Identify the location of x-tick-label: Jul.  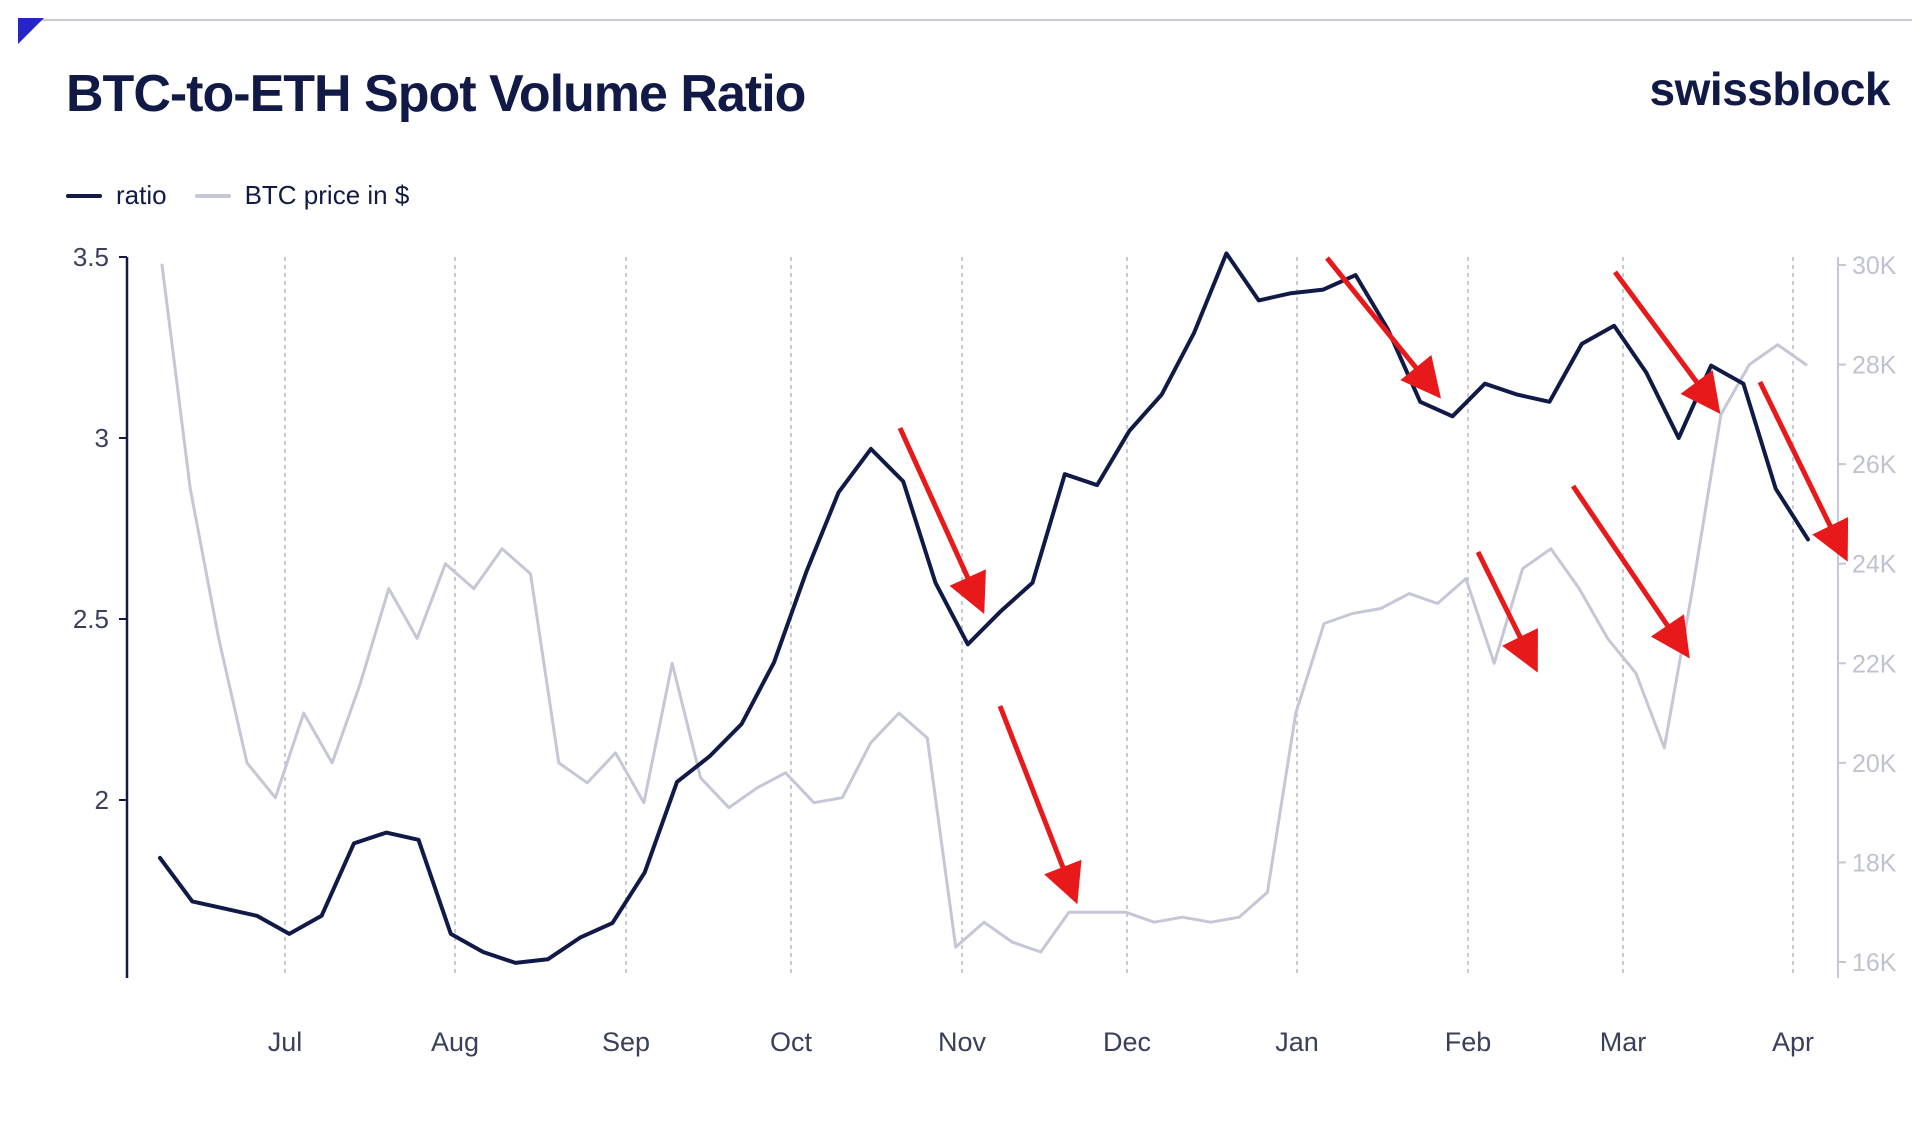
(285, 1042).